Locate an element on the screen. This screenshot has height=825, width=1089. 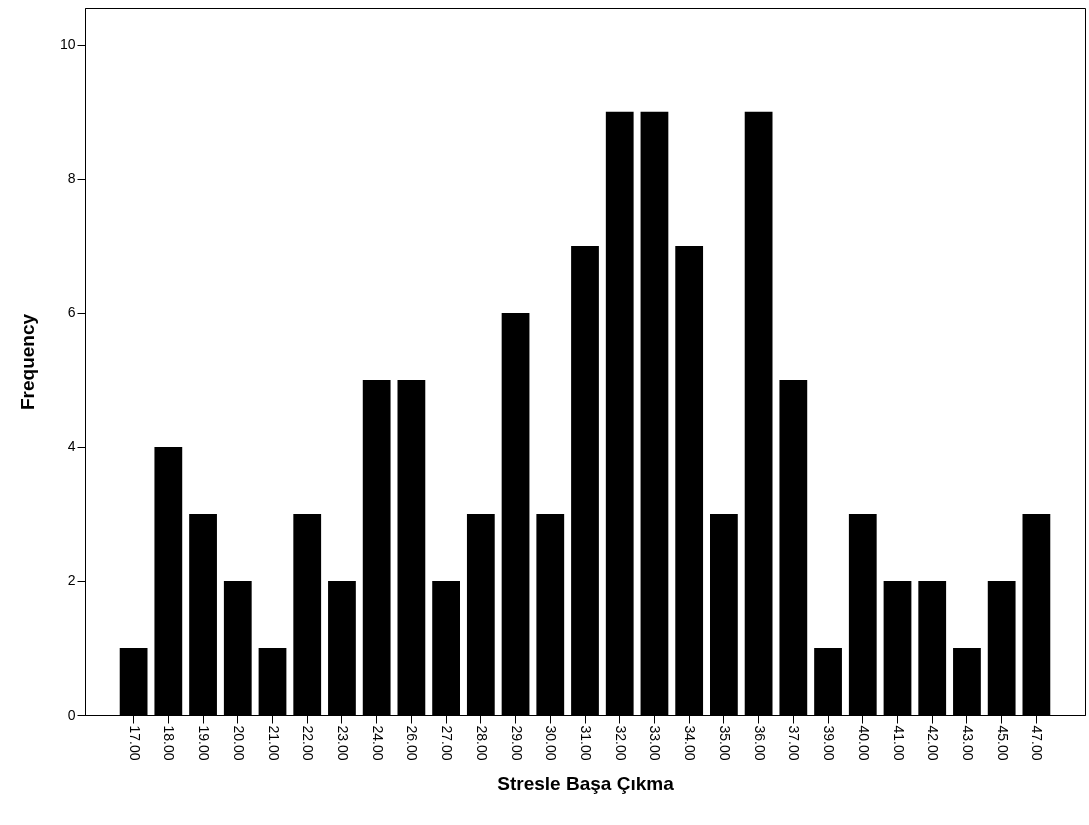
x-tick-label: 18.00 is located at coordinates (169, 743).